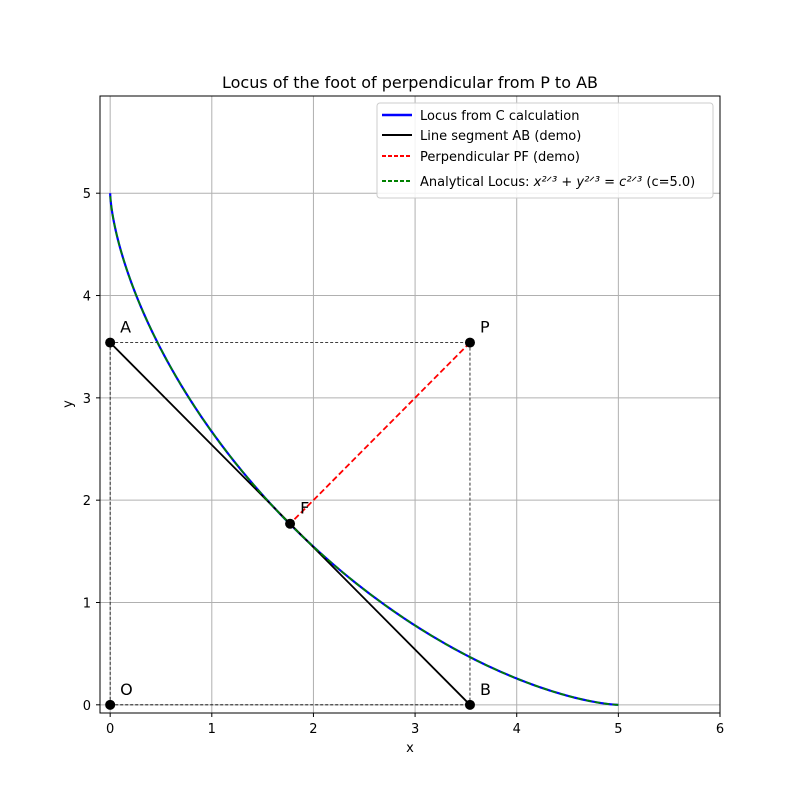 This screenshot has width=800, height=800. Describe the element at coordinates (313, 729) in the screenshot. I see `x-tick-label: 2` at that location.